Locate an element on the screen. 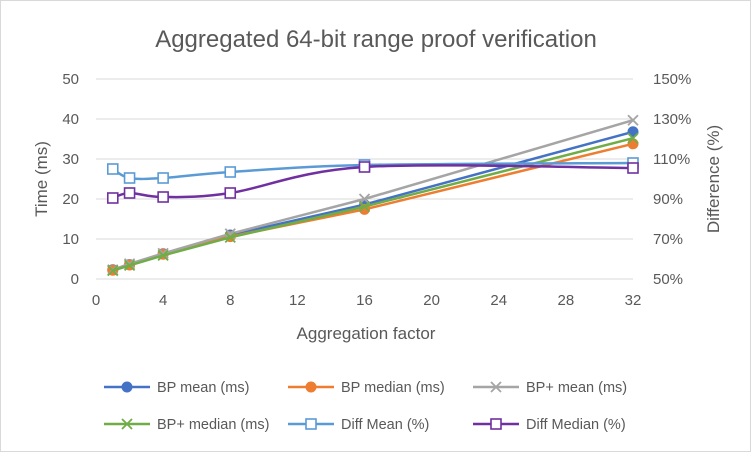  y2-tick-label: 90% is located at coordinates (668, 199).